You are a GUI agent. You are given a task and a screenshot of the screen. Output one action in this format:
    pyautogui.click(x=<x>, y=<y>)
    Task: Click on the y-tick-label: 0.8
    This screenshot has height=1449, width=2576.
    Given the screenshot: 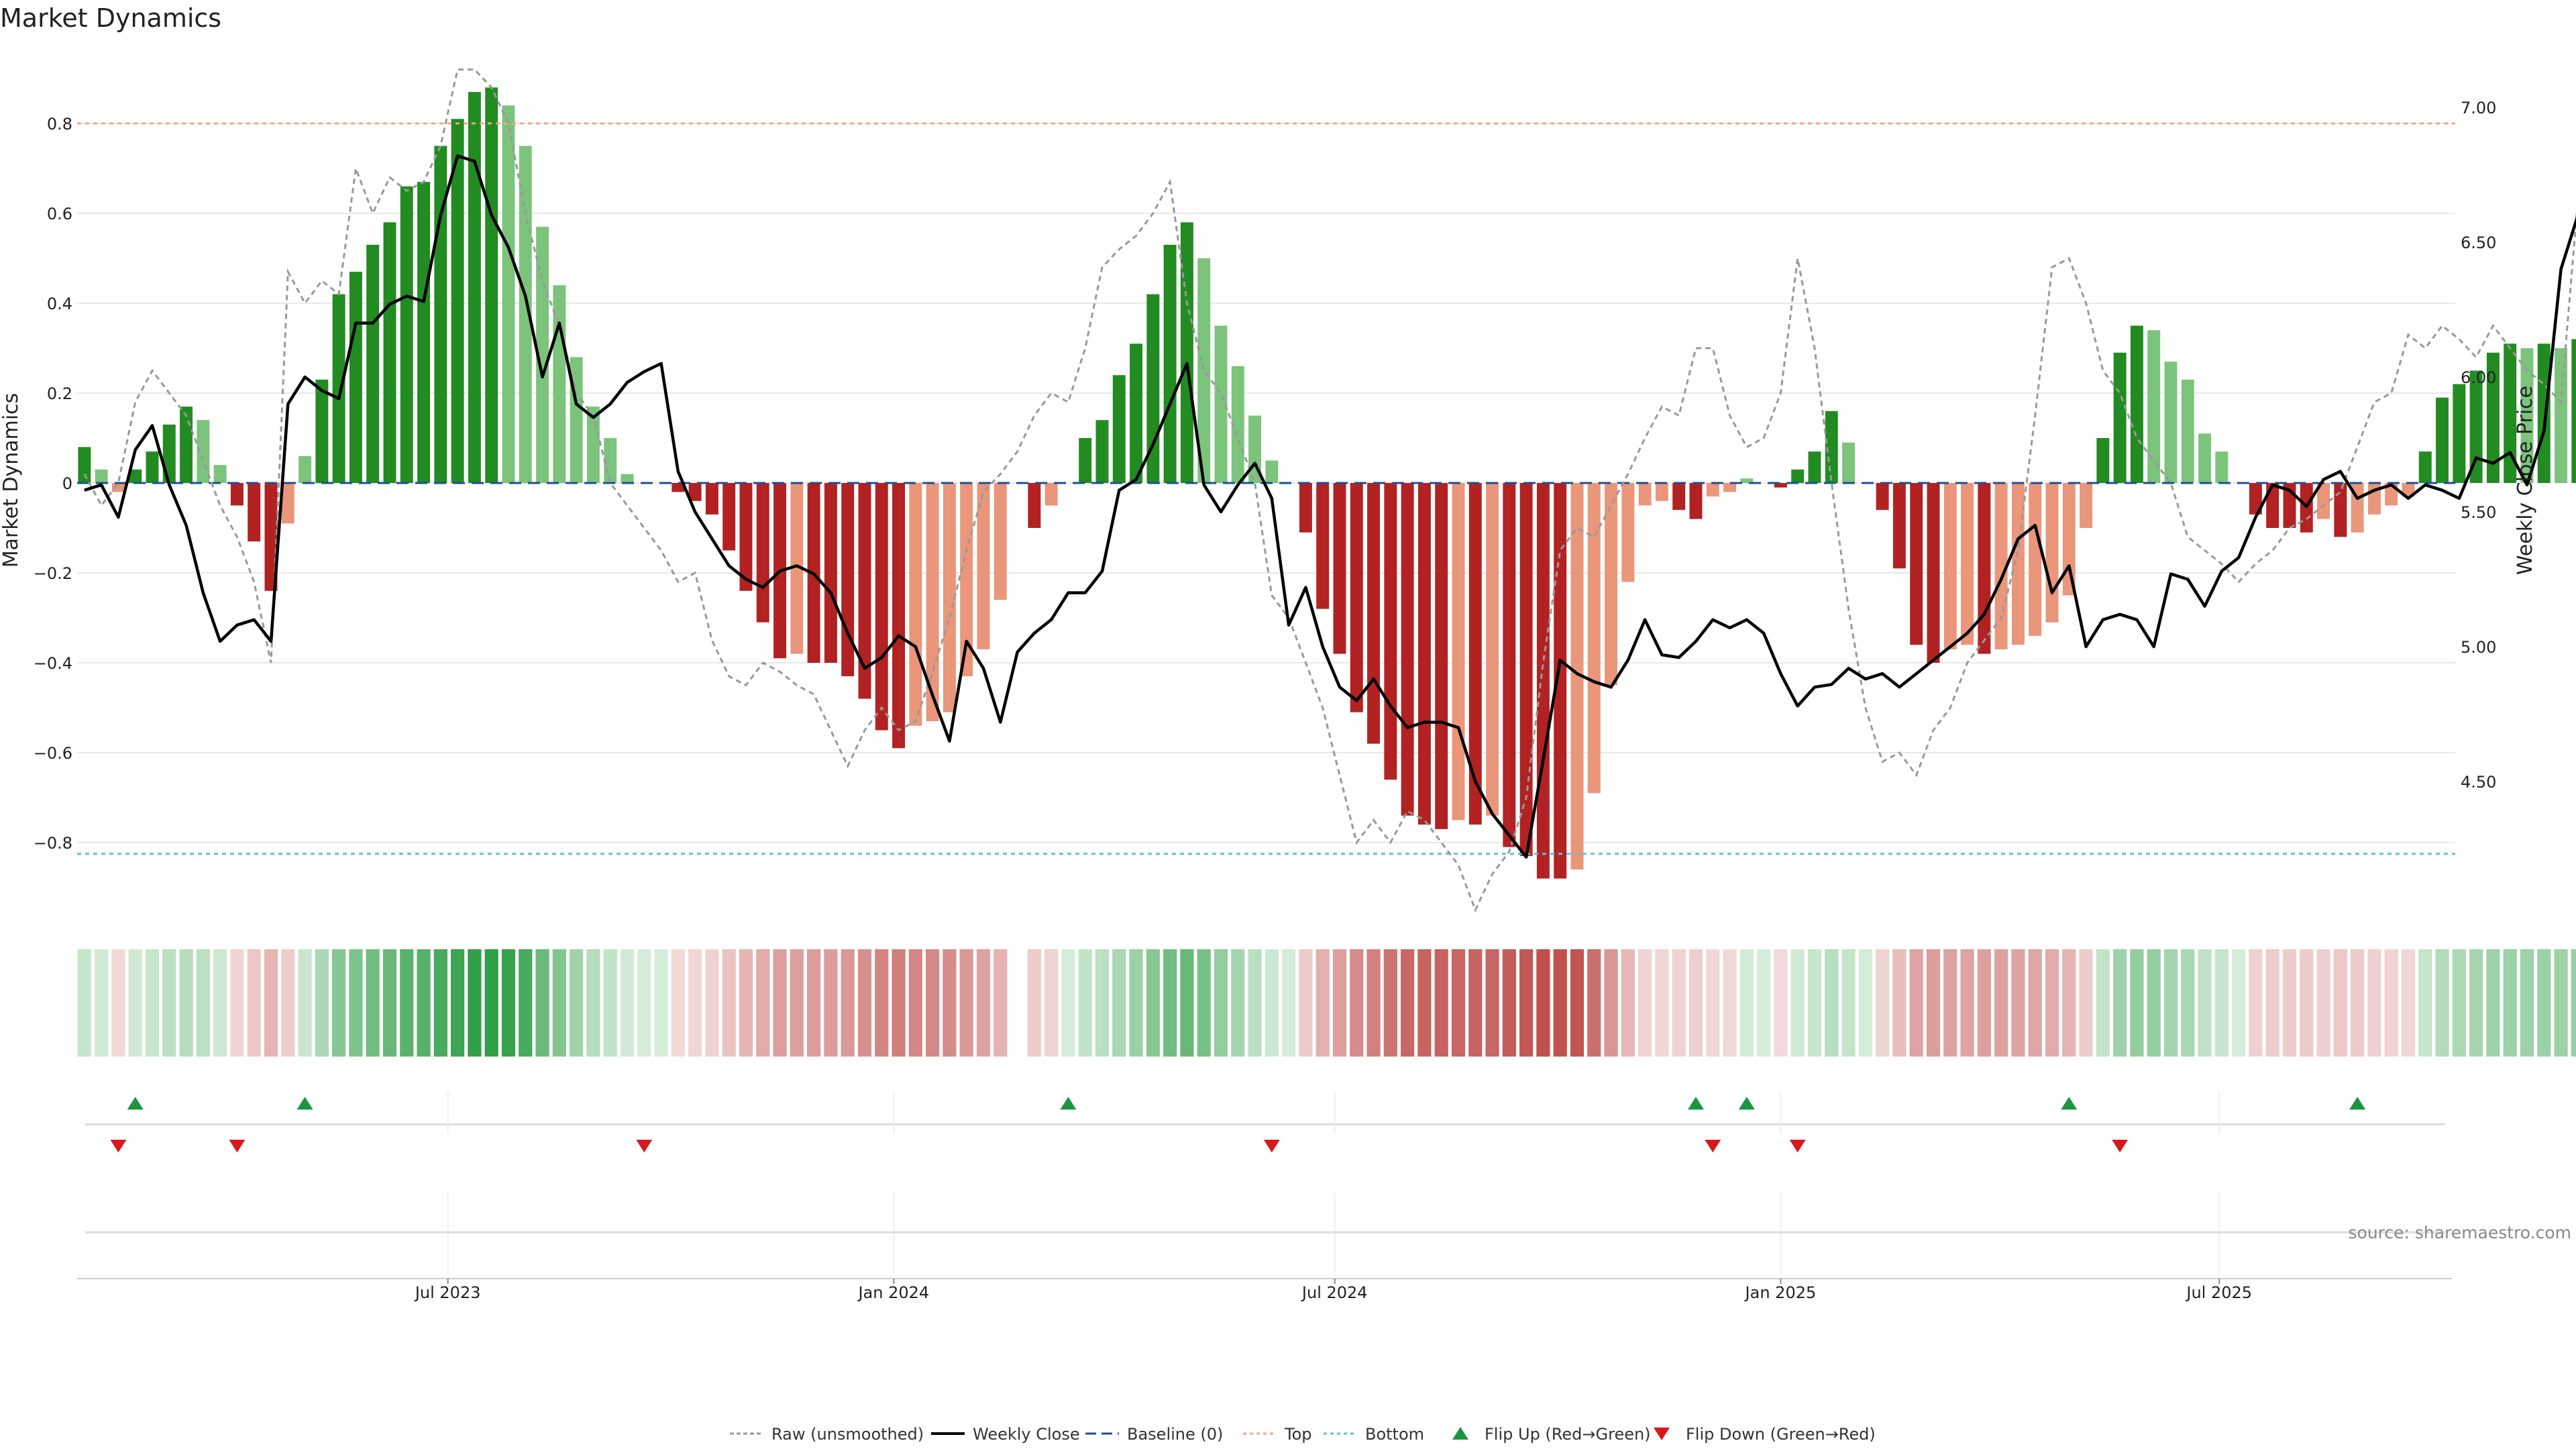 What is the action you would take?
    pyautogui.click(x=59, y=124)
    